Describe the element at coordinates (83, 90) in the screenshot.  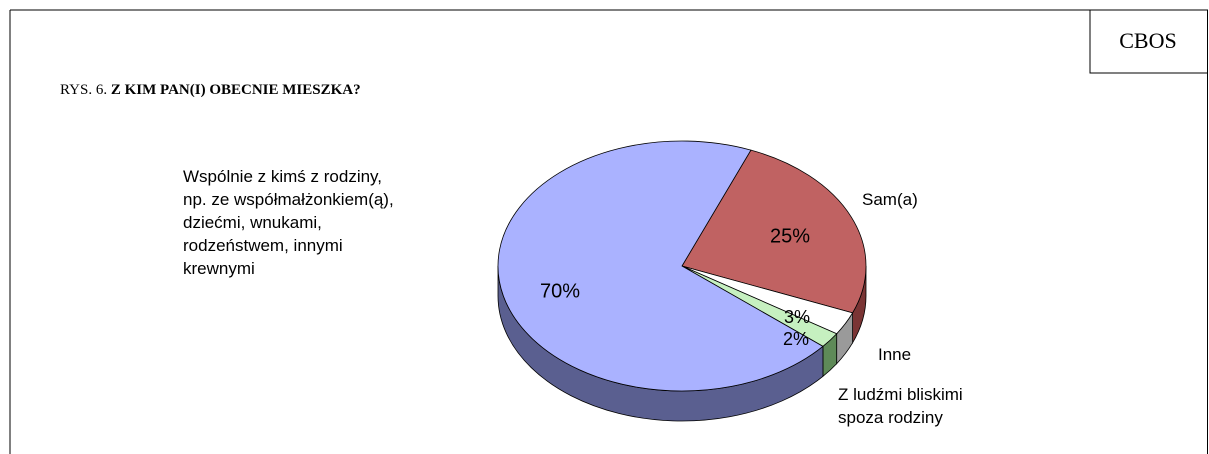
I see `figure-label: RYS. 6.` at that location.